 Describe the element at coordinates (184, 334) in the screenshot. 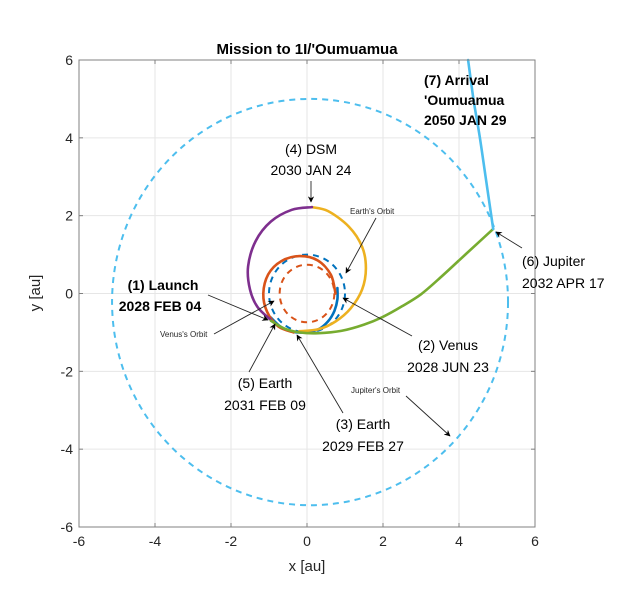

I see `annotation-venus-orbit-label: Venus's Orbit` at that location.